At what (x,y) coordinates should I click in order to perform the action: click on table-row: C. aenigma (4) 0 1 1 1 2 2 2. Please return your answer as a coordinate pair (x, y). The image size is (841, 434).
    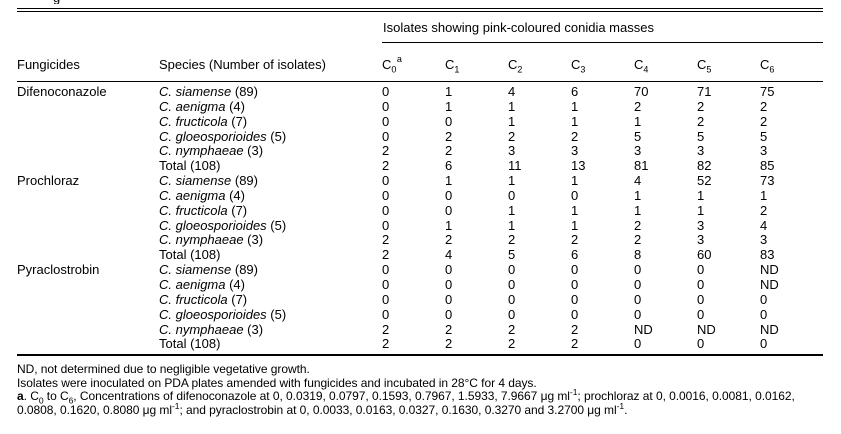
    Looking at the image, I should click on (420, 106).